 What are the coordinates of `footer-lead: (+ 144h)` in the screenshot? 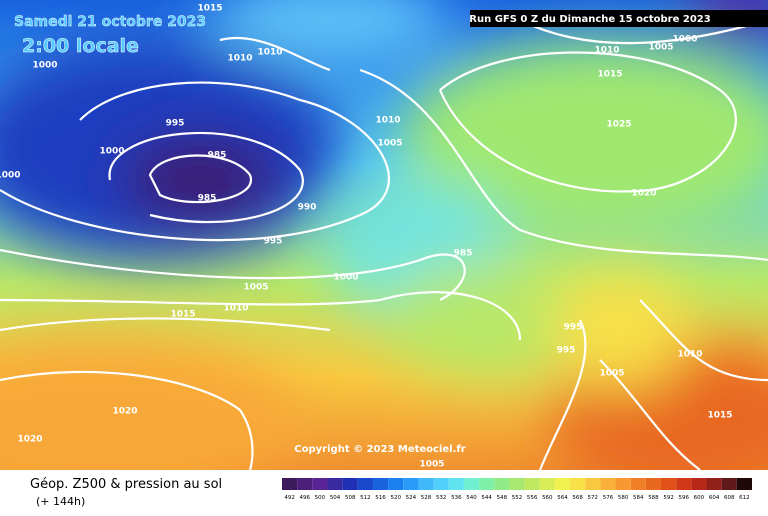 It's located at (60, 501).